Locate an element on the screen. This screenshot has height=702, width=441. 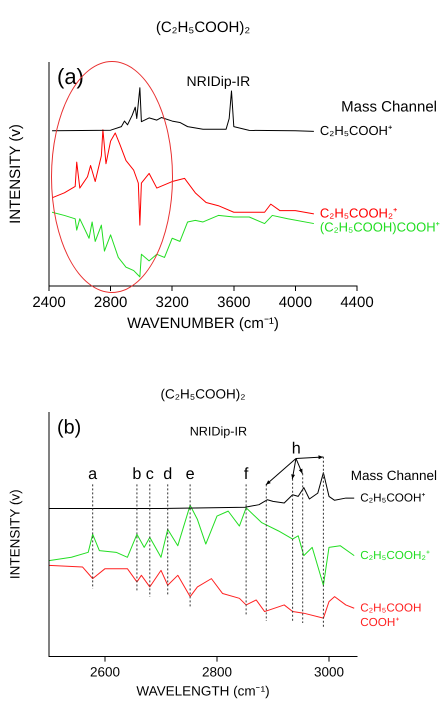
annotation: NRIDip-IR is located at coordinates (218, 80).